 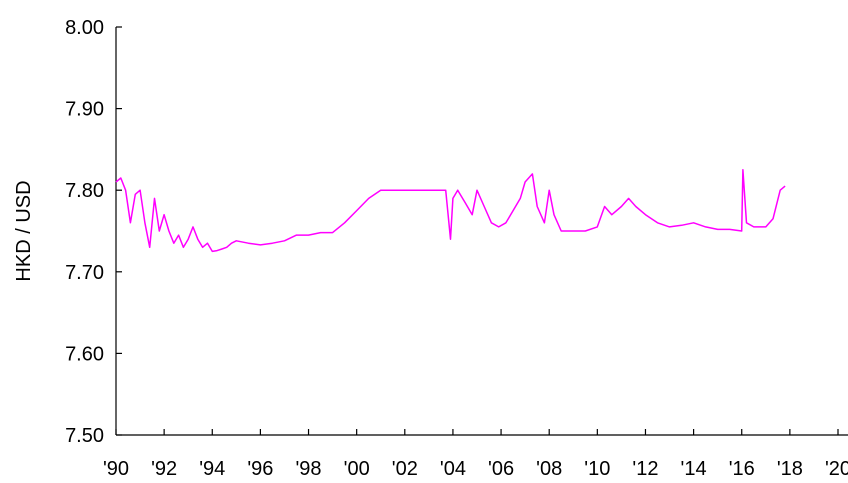 I want to click on x-tick-label: '10, so click(x=597, y=469).